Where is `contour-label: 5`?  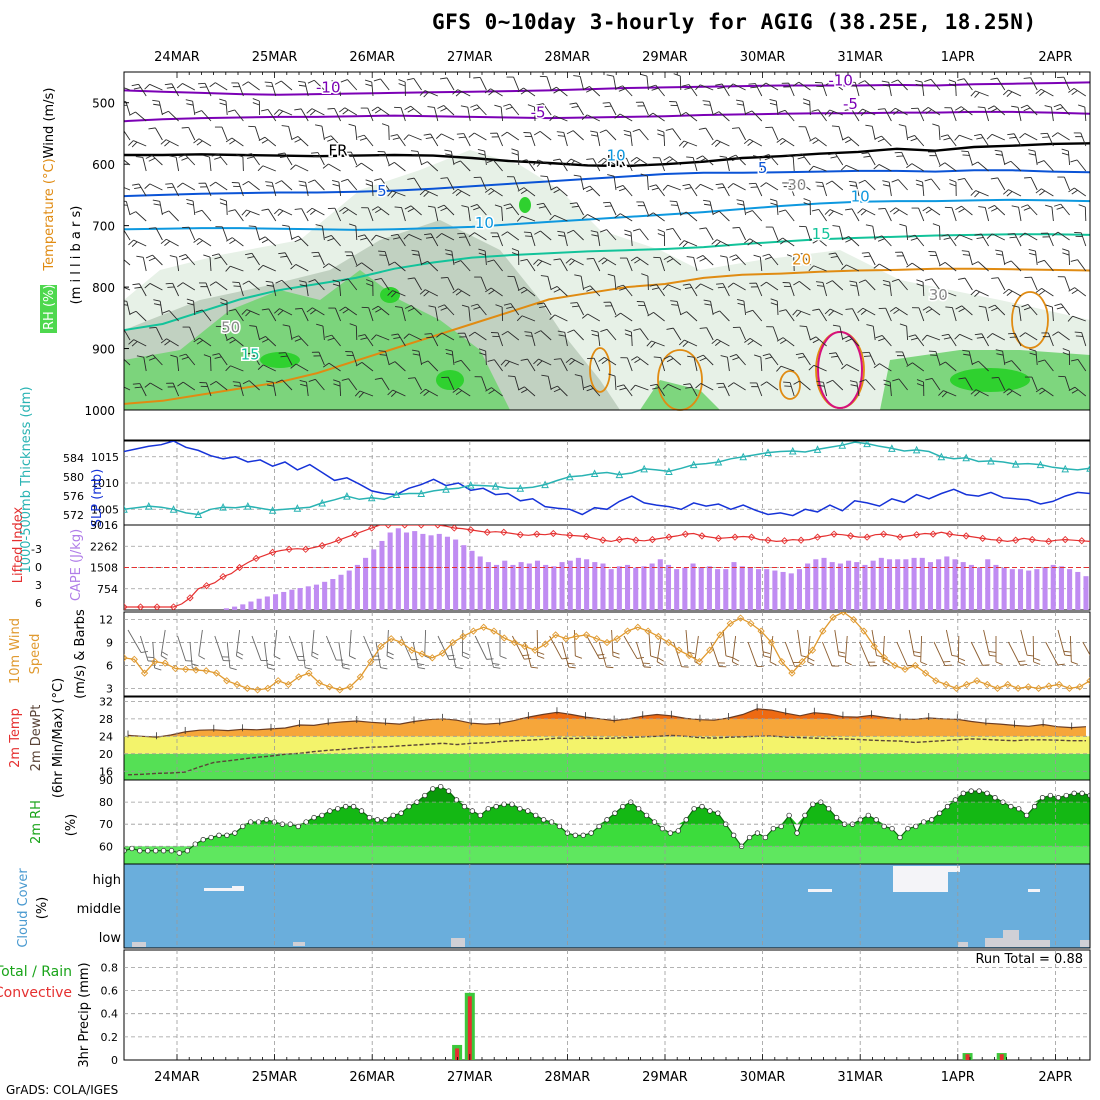 contour-label: 5 is located at coordinates (763, 168).